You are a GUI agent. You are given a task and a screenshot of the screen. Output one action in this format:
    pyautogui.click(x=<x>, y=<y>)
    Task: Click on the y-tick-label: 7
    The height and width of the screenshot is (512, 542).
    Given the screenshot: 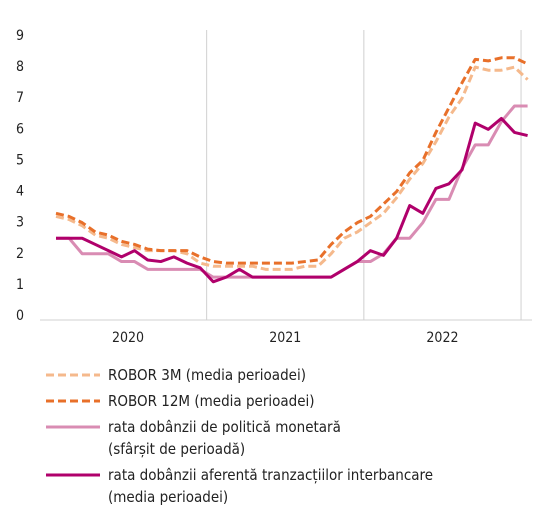 What is the action you would take?
    pyautogui.click(x=20, y=98)
    